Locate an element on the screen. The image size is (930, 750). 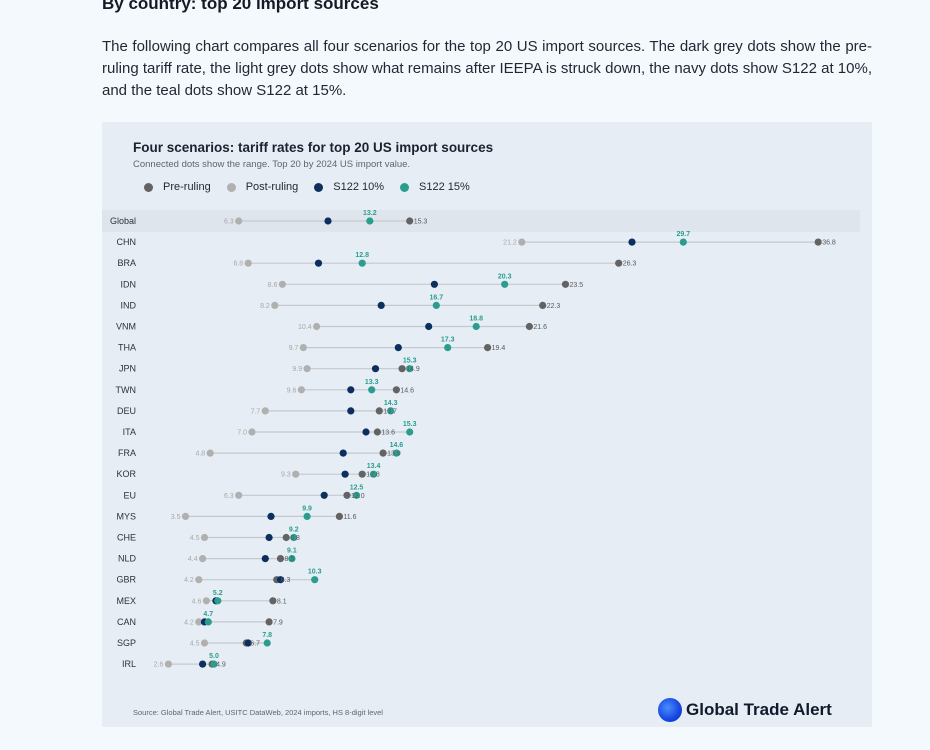
chart-legend: Pre-ruling Post-ruling S122 10% S122 15% is located at coordinates (315, 187).